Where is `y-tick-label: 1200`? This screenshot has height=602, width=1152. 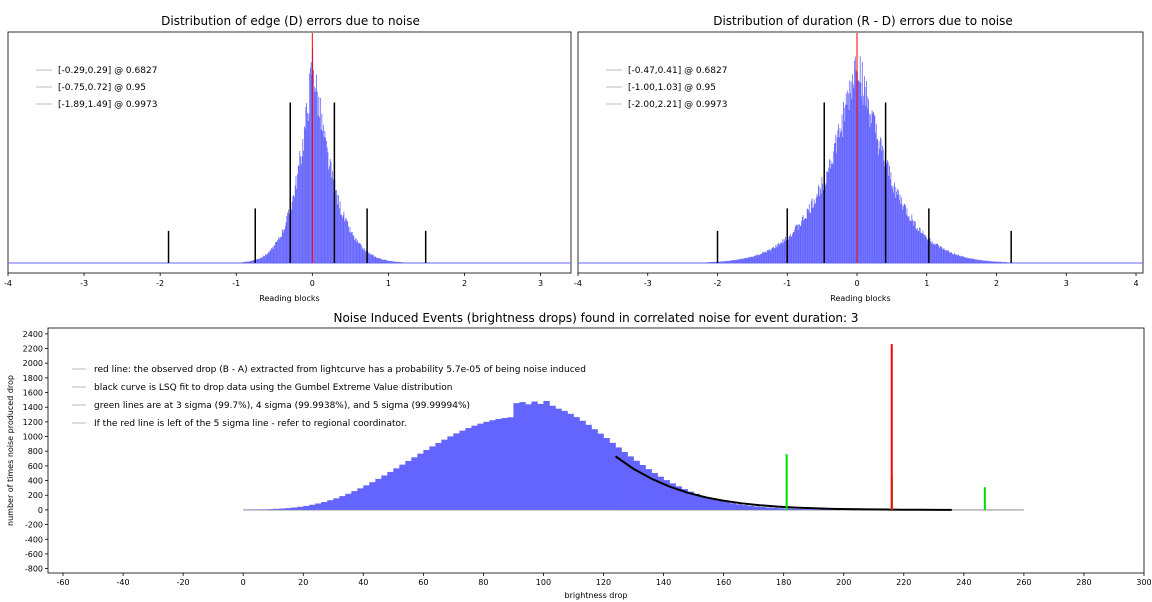
y-tick-label: 1200 is located at coordinates (33, 422).